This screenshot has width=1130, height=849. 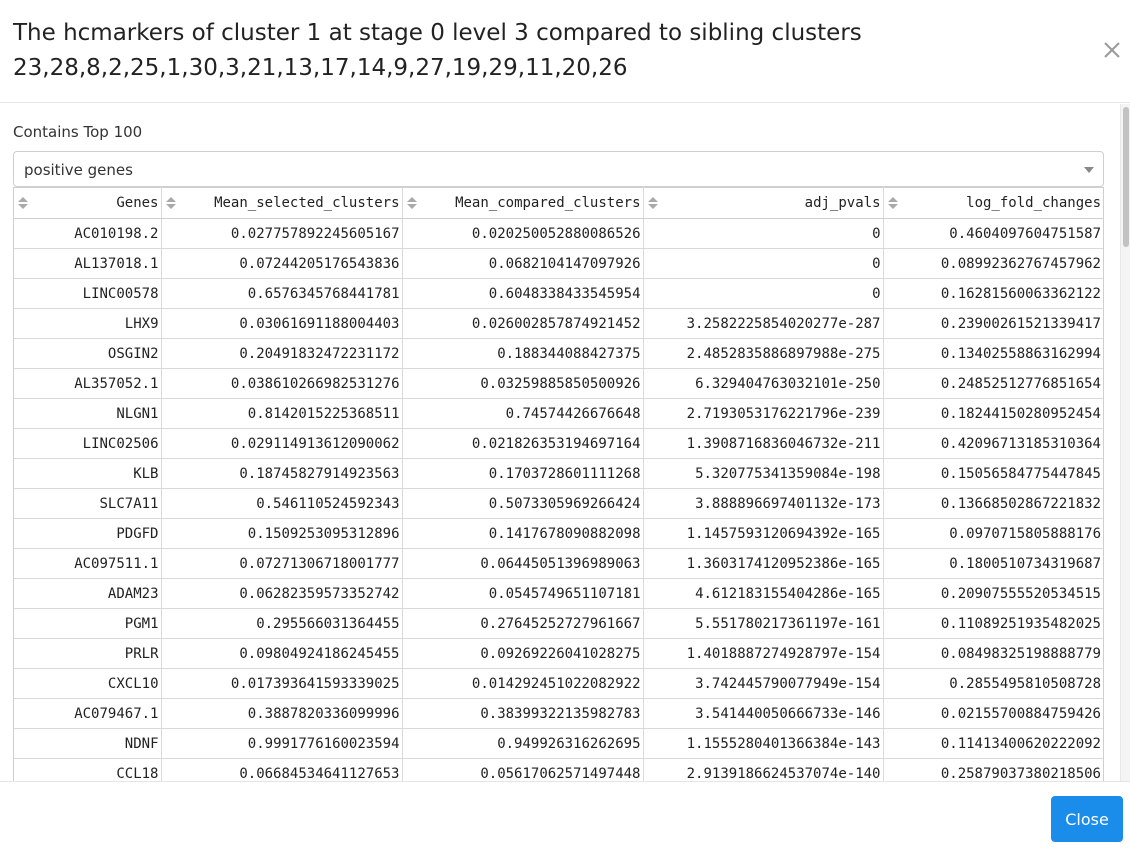 What do you see at coordinates (281, 443) in the screenshot?
I see `table-cell: 0.029114913612090062` at bounding box center [281, 443].